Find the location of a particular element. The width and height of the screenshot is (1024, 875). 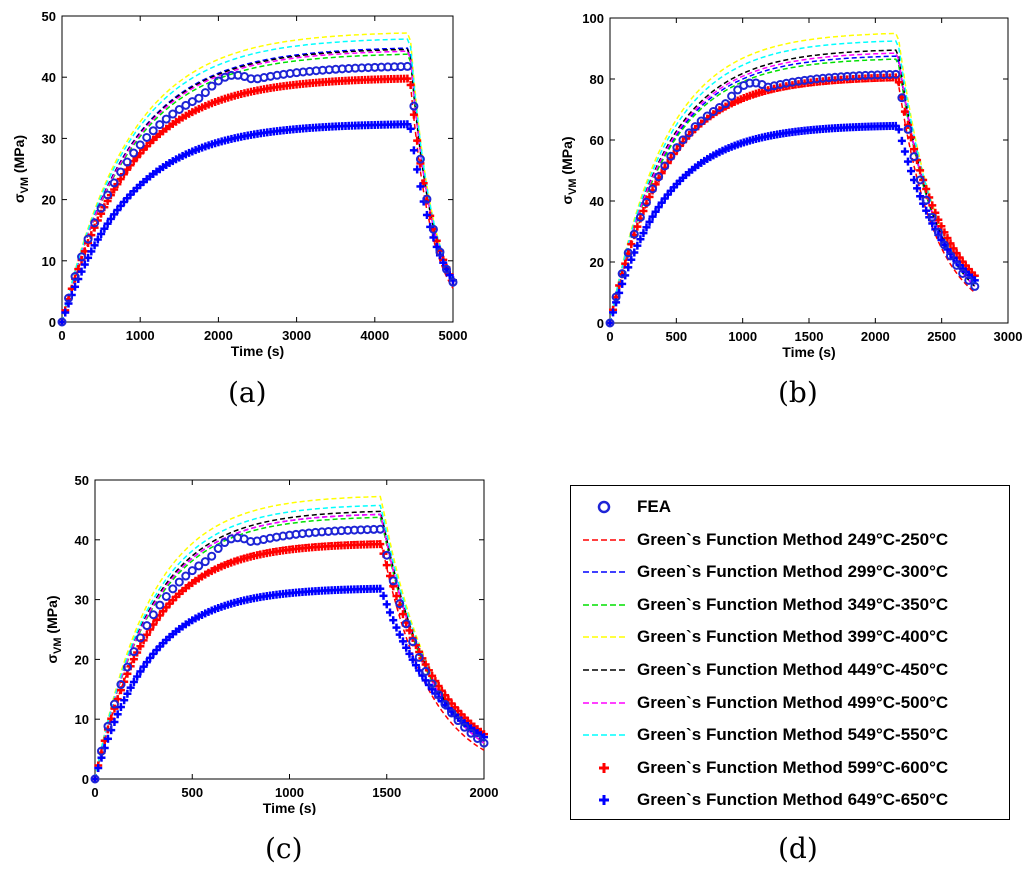

legend-label: Green`s Function Method 399°C-400°C is located at coordinates (793, 637).